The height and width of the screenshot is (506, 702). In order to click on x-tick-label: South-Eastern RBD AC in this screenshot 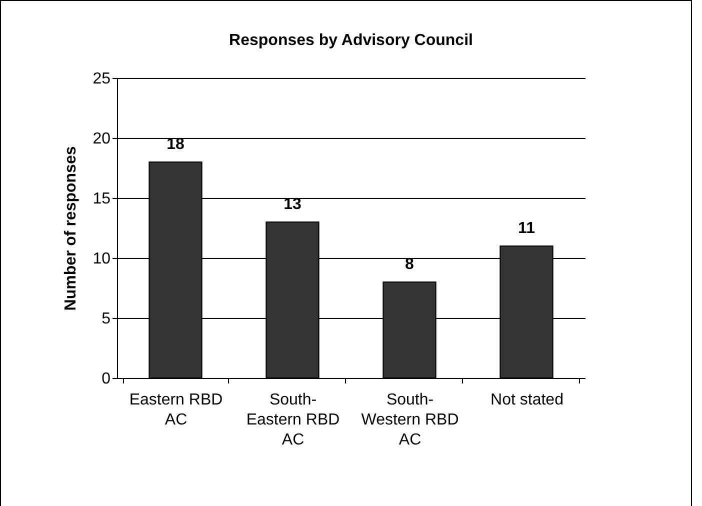, I will do `click(293, 420)`.